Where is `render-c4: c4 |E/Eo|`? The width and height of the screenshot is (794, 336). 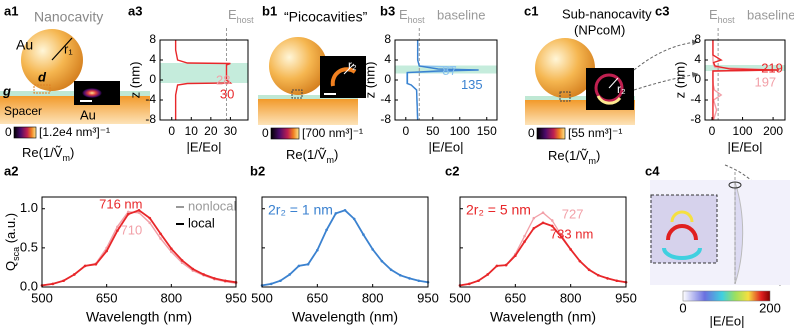 render-c4: c4 |E/Eo| is located at coordinates (717, 245).